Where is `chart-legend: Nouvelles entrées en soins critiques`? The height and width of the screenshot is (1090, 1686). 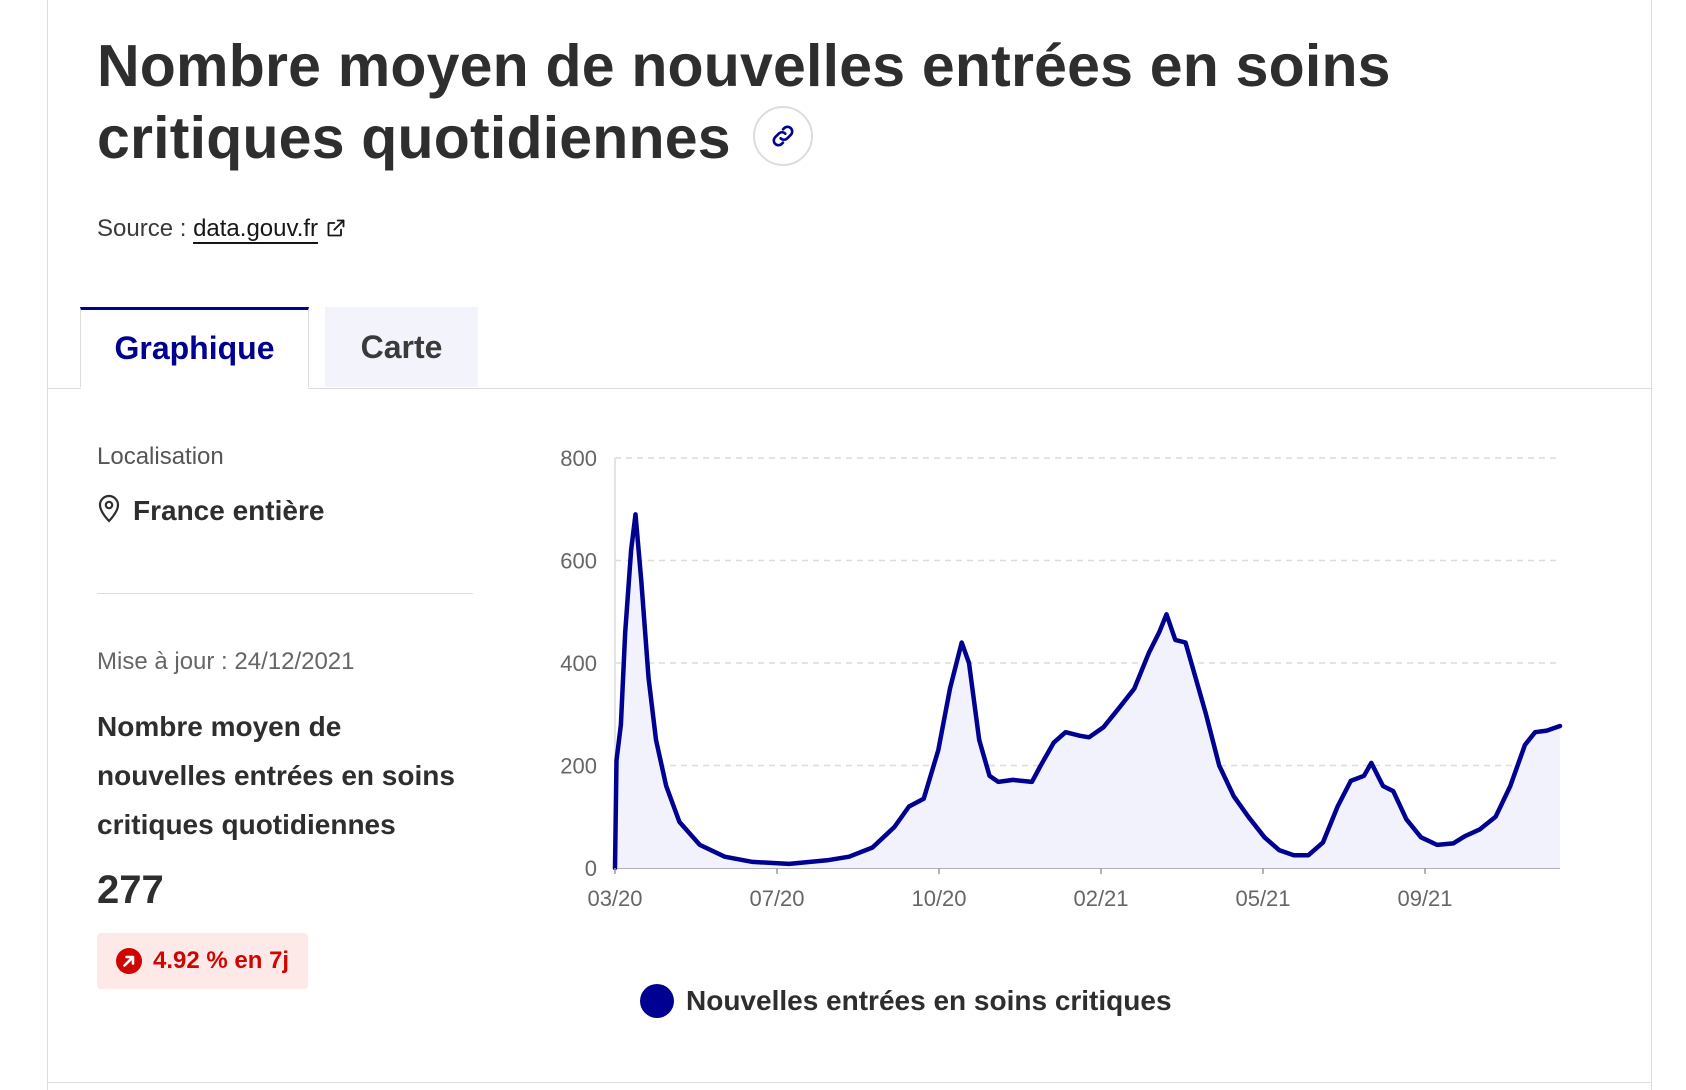 chart-legend: Nouvelles entrées en soins critiques is located at coordinates (906, 1001).